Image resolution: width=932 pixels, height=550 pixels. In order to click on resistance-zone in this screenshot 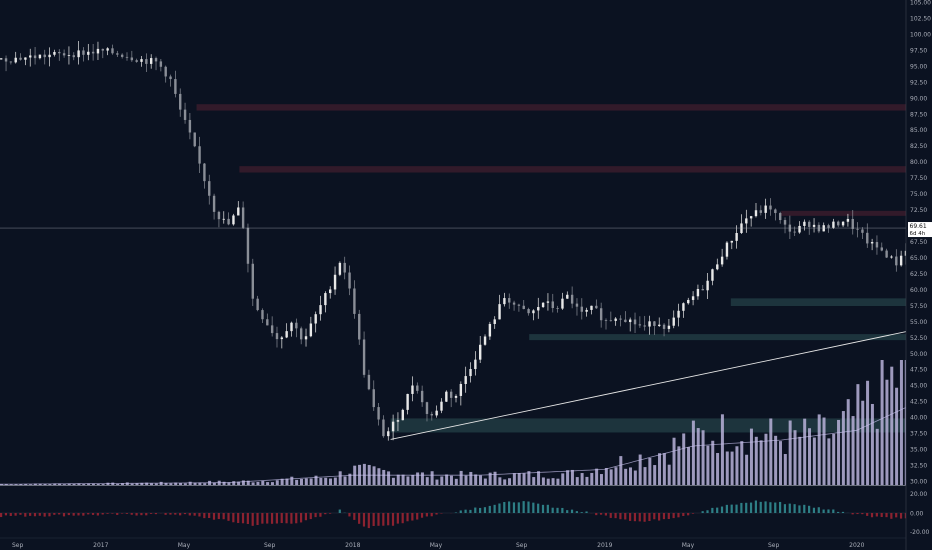, I will do `click(564, 107)`.